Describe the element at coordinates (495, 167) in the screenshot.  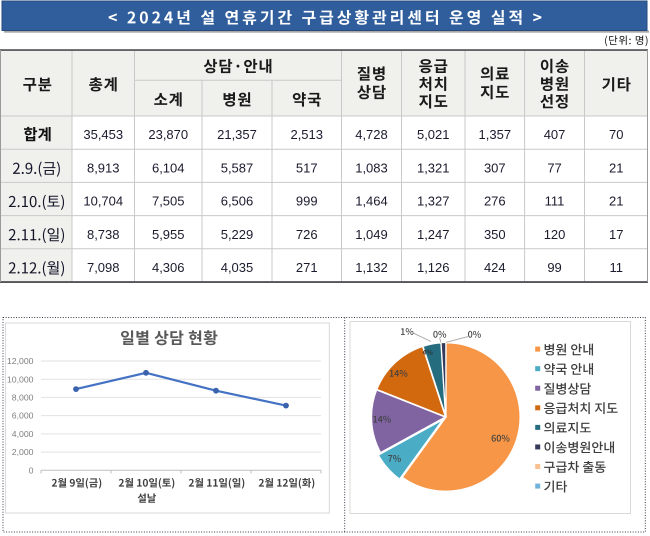
I see `svg-text: 307` at that location.